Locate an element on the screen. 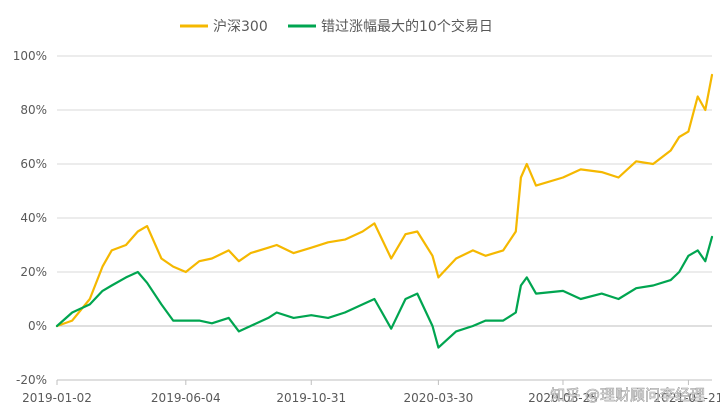 Image resolution: width=720 pixels, height=420 pixels. y-tick-label: 0% is located at coordinates (37, 326).